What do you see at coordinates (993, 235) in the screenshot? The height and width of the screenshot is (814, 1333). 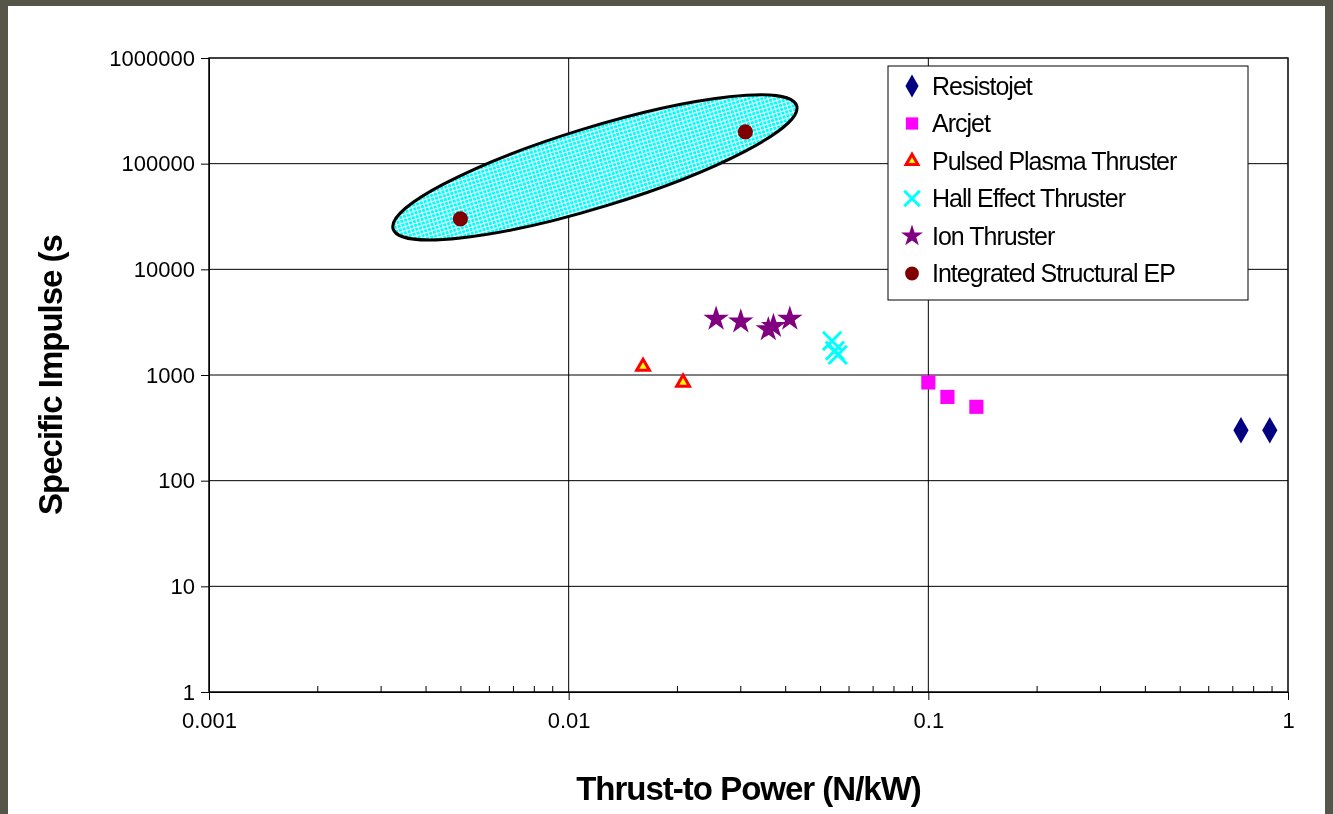 I see `legend-label: Ion Thruster` at bounding box center [993, 235].